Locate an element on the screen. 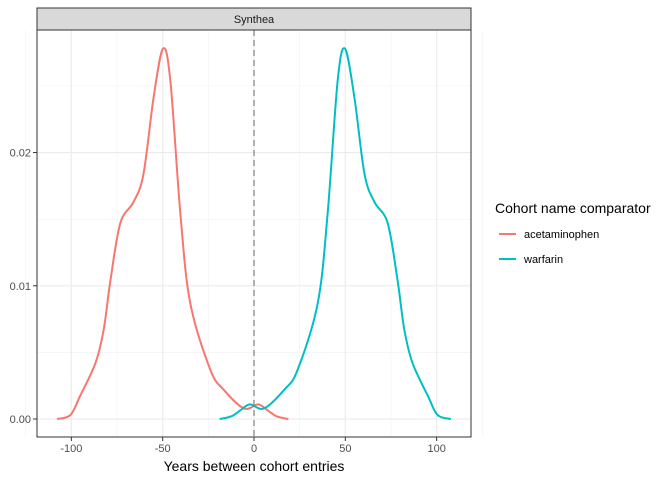  legend-label-warfarin: warfarin is located at coordinates (543, 260).